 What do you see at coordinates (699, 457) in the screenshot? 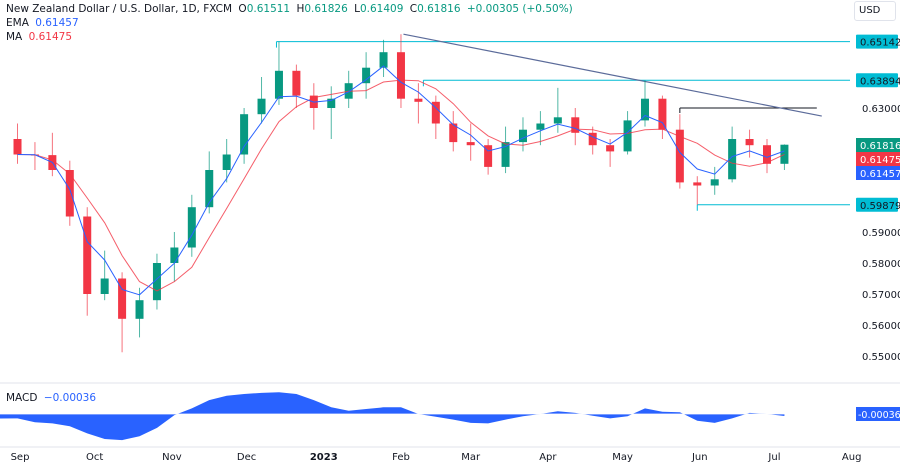
I see `time-tick-label: Jun` at bounding box center [699, 457].